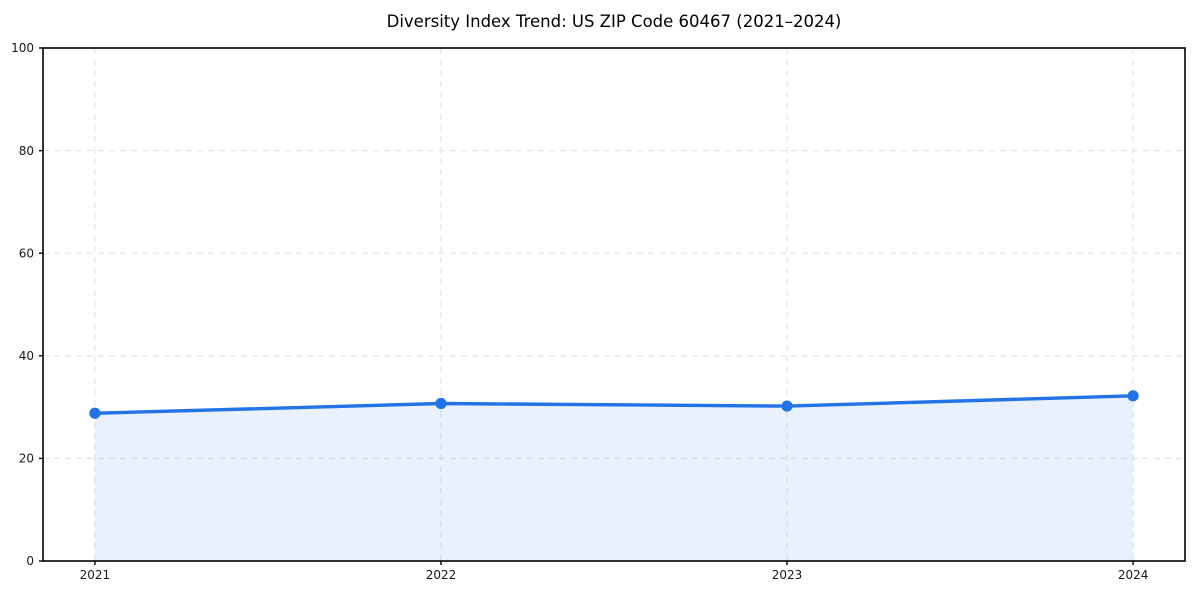 Image resolution: width=1200 pixels, height=600 pixels. What do you see at coordinates (95, 413) in the screenshot?
I see `data-point-2021` at bounding box center [95, 413].